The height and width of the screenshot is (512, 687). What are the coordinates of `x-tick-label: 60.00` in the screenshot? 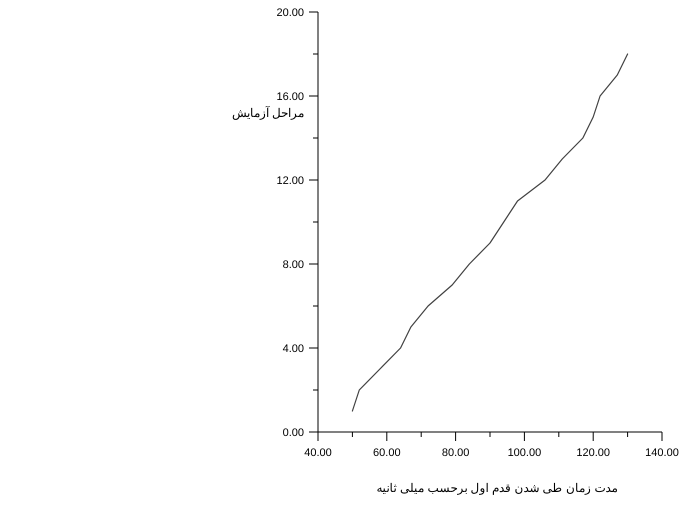 It's located at (387, 453).